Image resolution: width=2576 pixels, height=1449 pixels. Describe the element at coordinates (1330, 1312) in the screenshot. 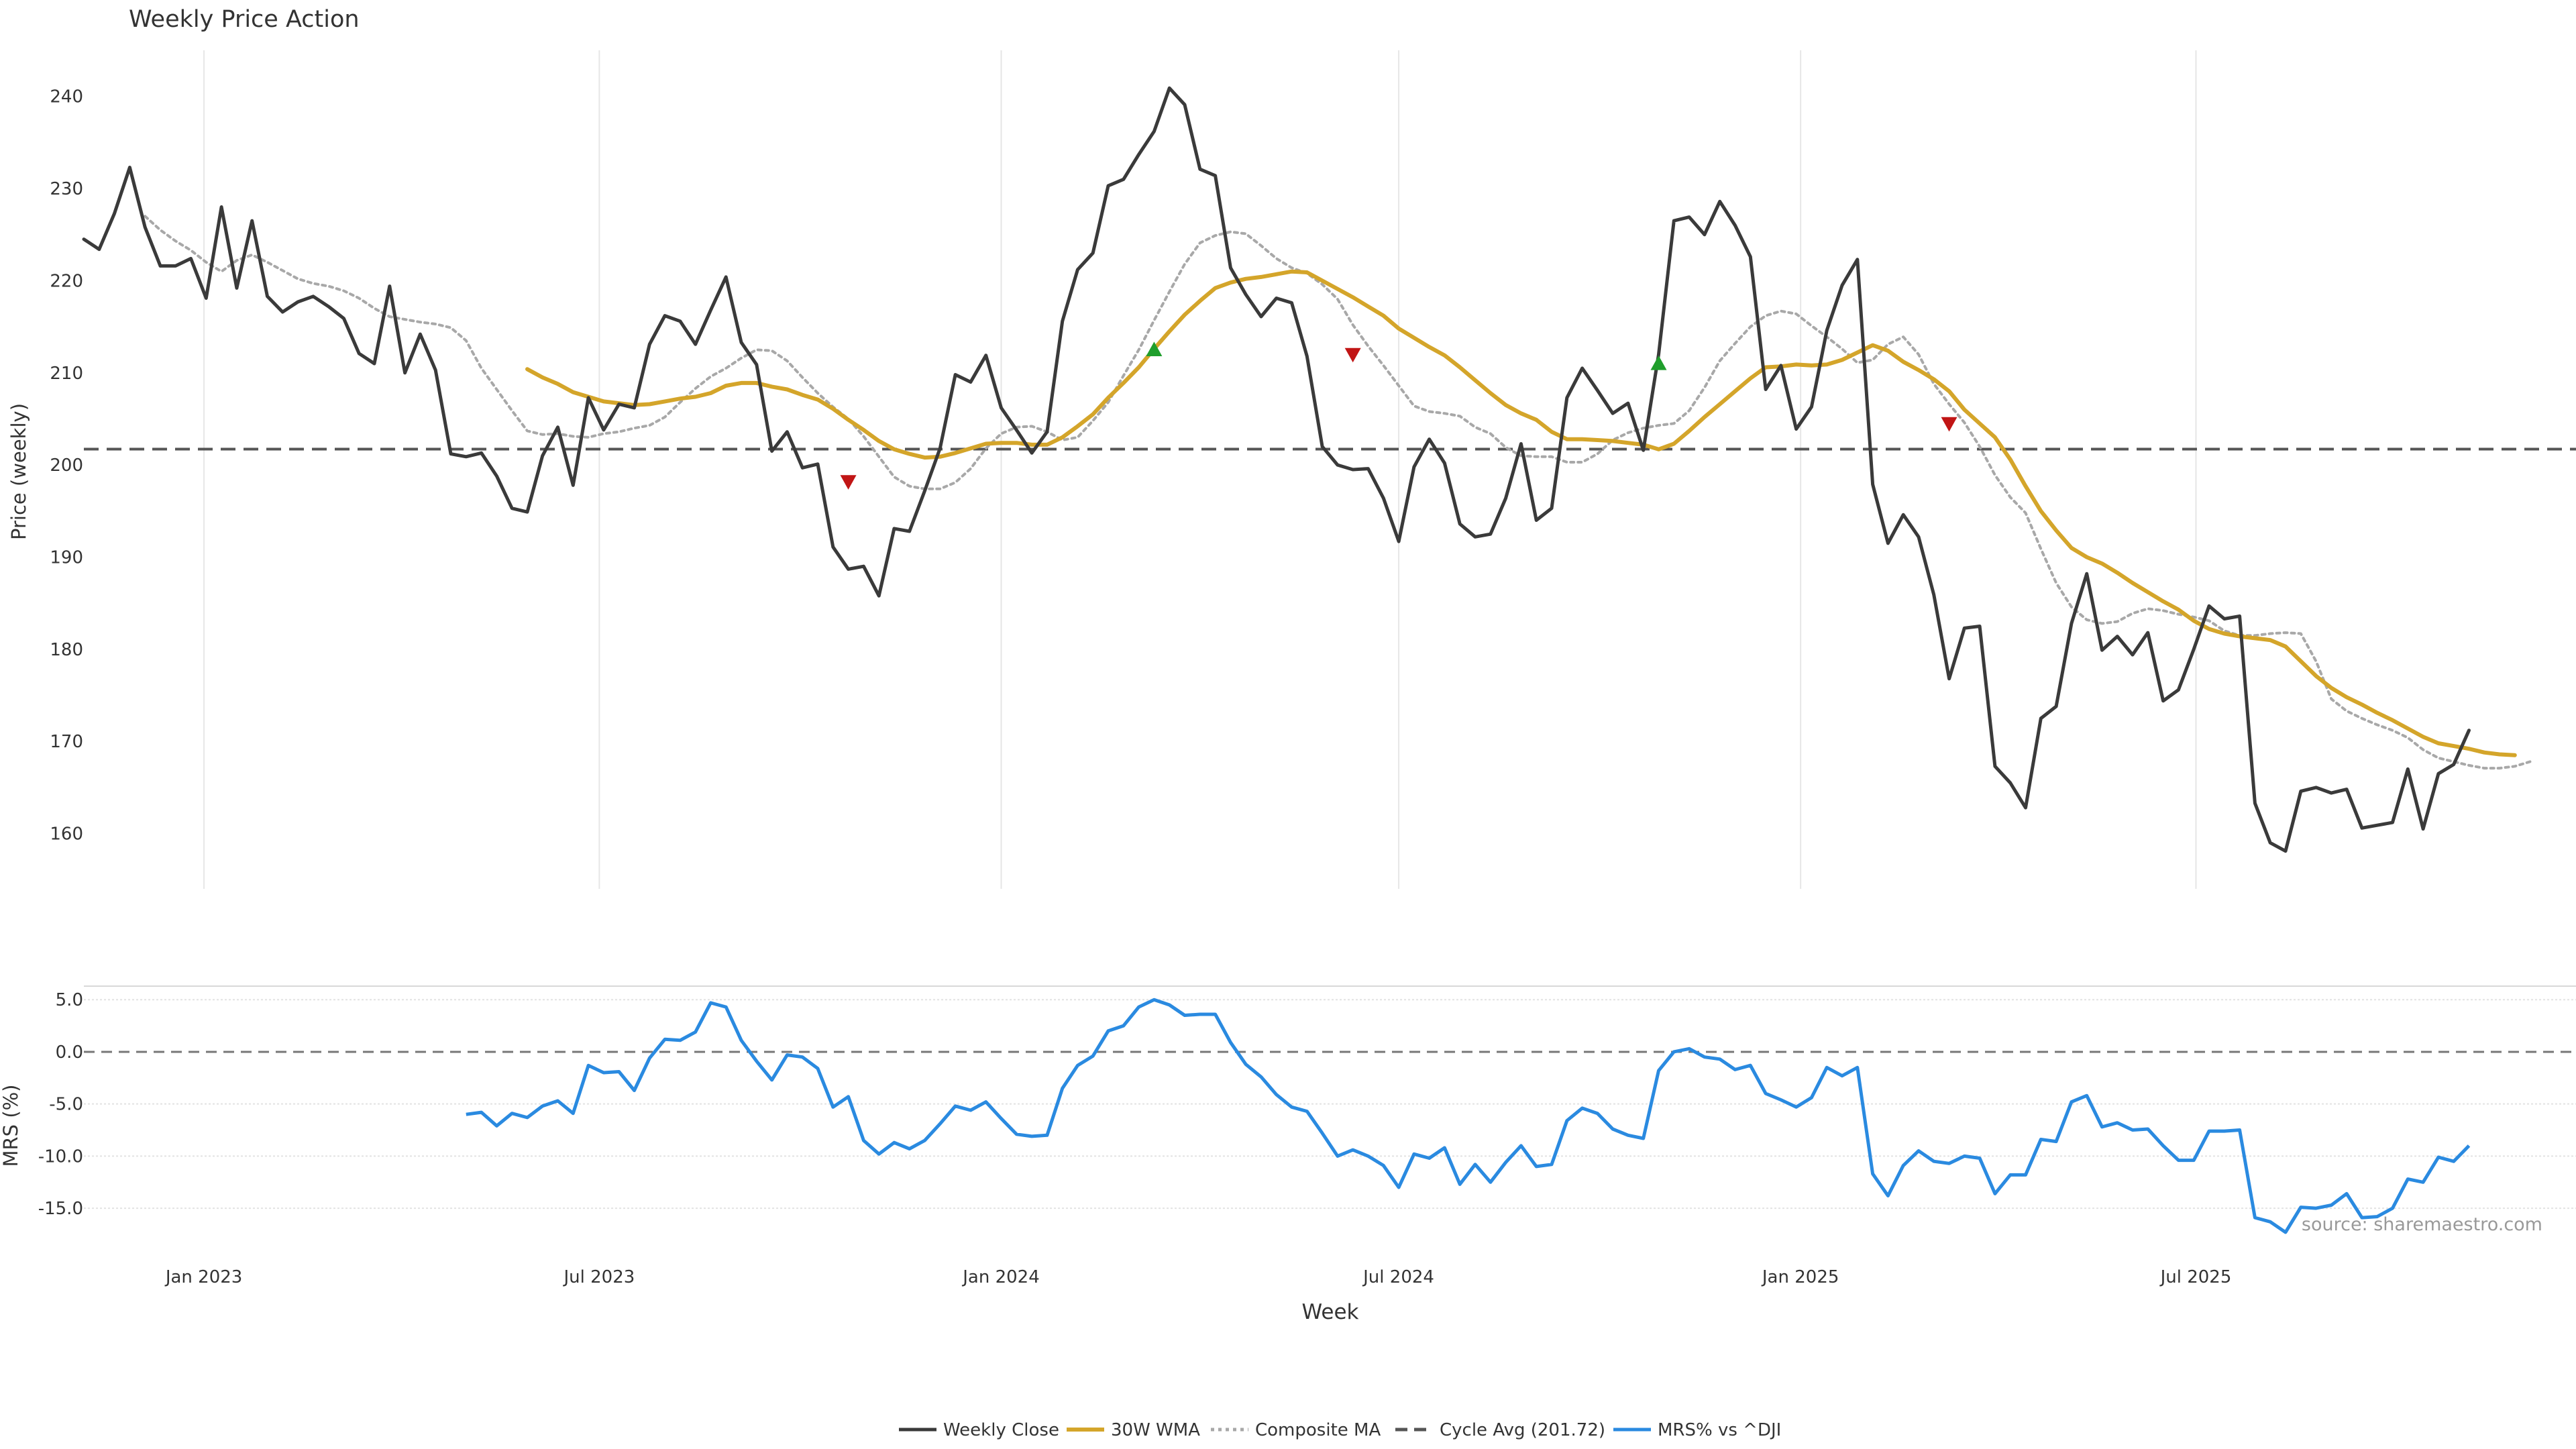

I see `x-axis-label: Week` at that location.